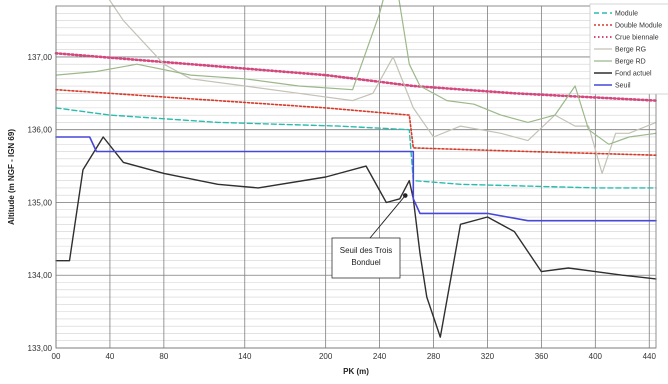 The width and height of the screenshot is (668, 384). Describe the element at coordinates (40, 57) in the screenshot. I see `y-tick-label: 137,00` at that location.